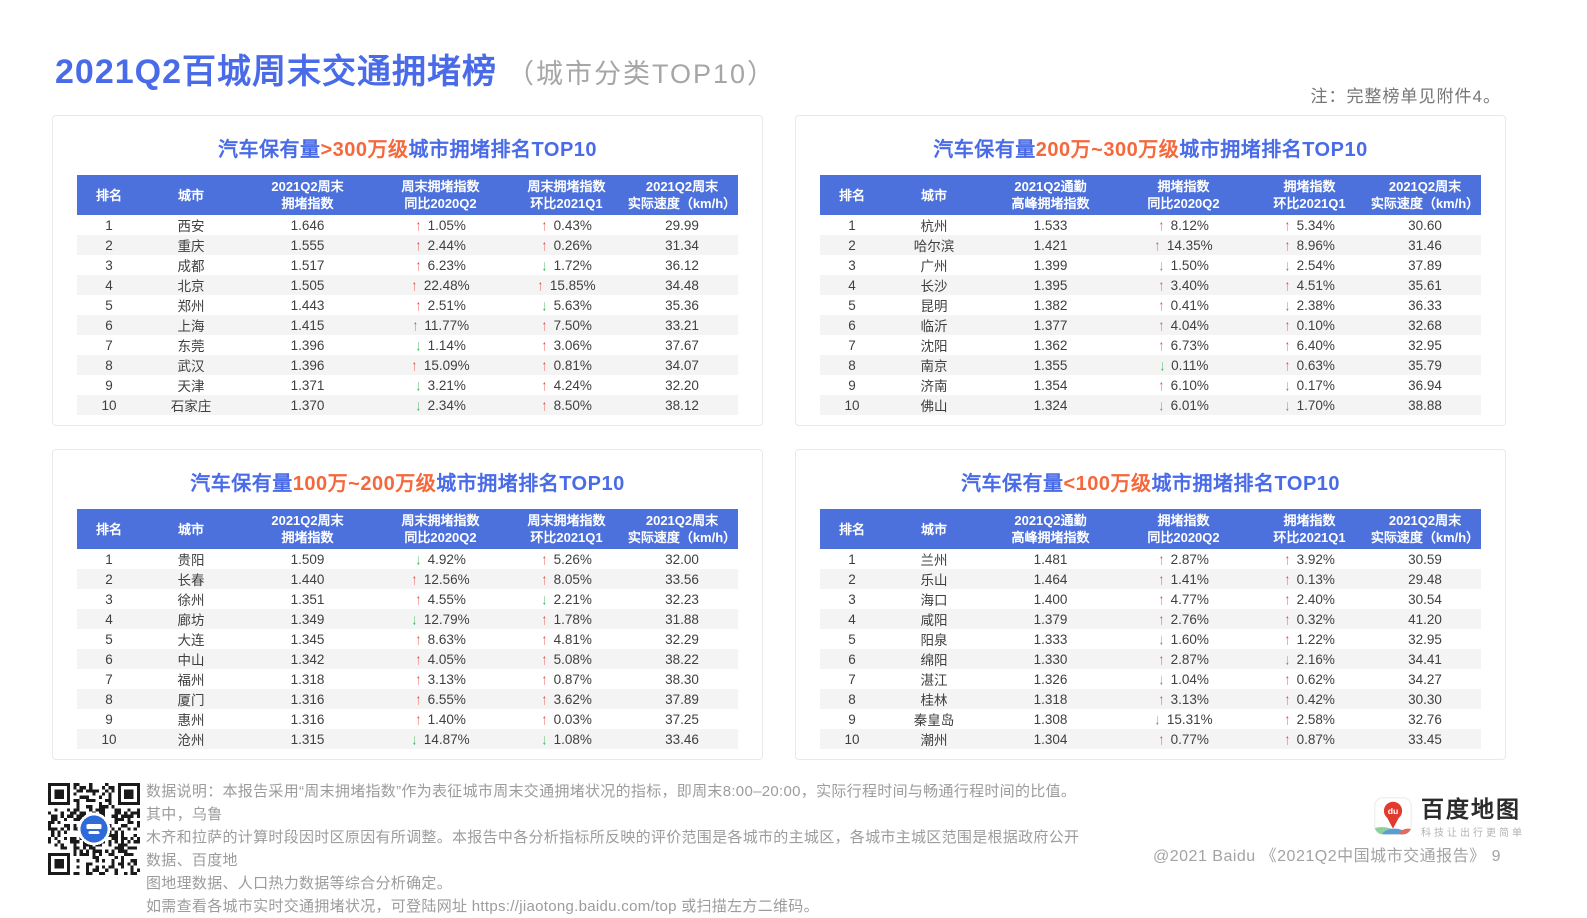 The height and width of the screenshot is (918, 1587). What do you see at coordinates (1309, 365) in the screenshot?
I see `qoq-change-cell: ↑ 0.63%` at bounding box center [1309, 365].